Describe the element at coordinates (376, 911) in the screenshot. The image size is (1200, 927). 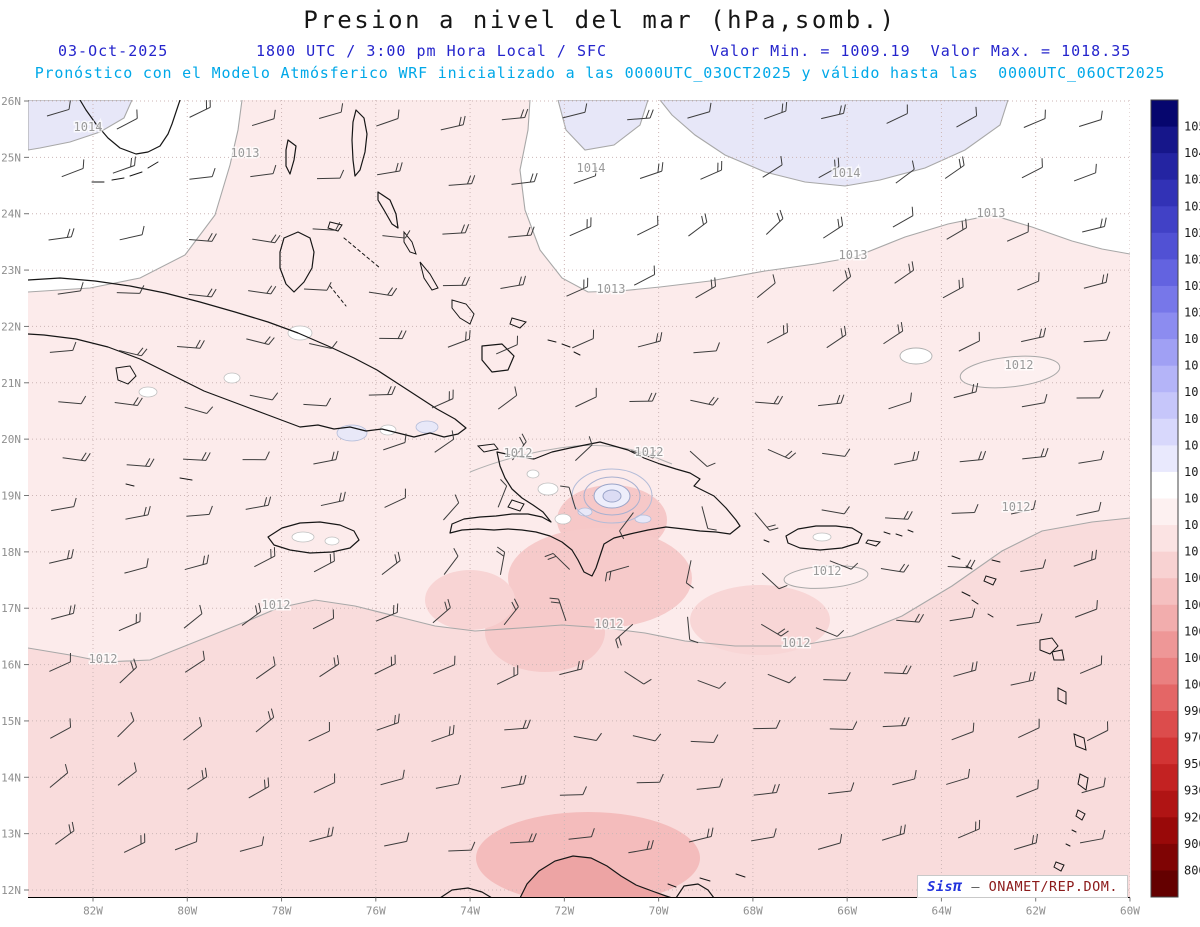
I see `lon-label: 76W` at that location.